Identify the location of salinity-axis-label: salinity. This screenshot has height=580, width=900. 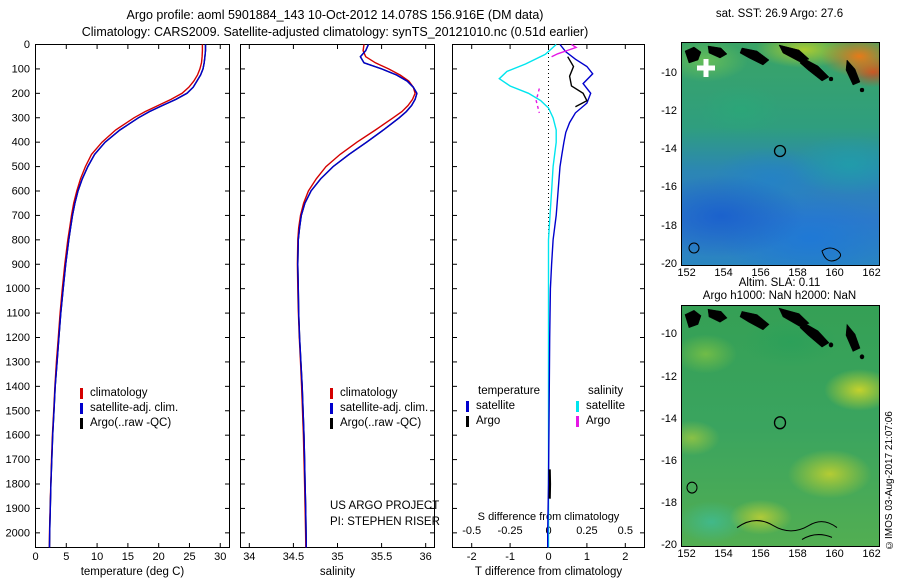
(337, 572).